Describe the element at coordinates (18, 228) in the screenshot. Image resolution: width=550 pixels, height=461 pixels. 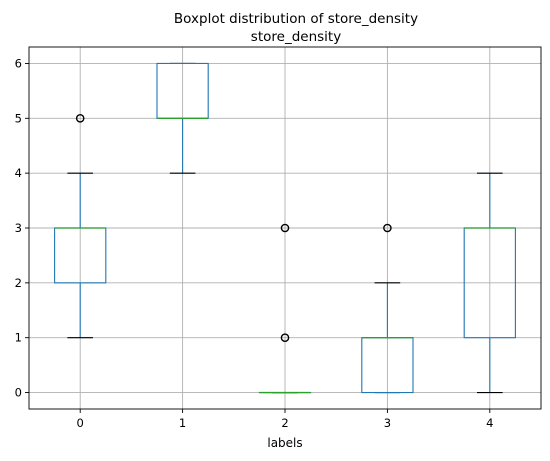
I see `y-tick-label: 3` at that location.